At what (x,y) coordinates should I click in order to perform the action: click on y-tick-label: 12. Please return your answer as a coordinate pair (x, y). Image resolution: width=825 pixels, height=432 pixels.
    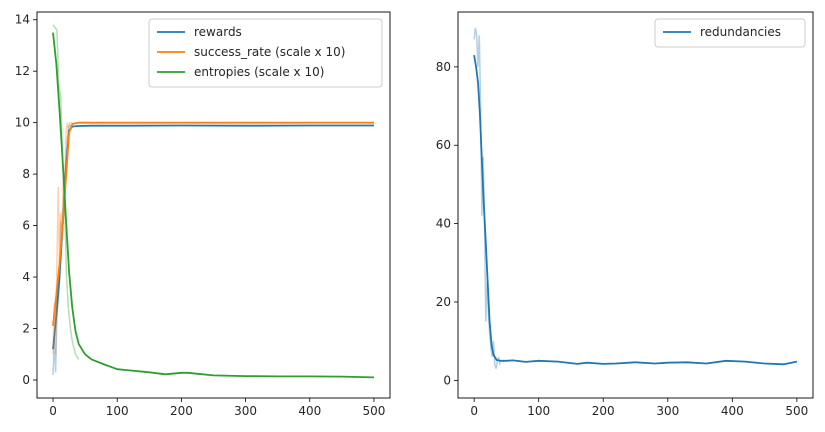
    Looking at the image, I should click on (22, 71).